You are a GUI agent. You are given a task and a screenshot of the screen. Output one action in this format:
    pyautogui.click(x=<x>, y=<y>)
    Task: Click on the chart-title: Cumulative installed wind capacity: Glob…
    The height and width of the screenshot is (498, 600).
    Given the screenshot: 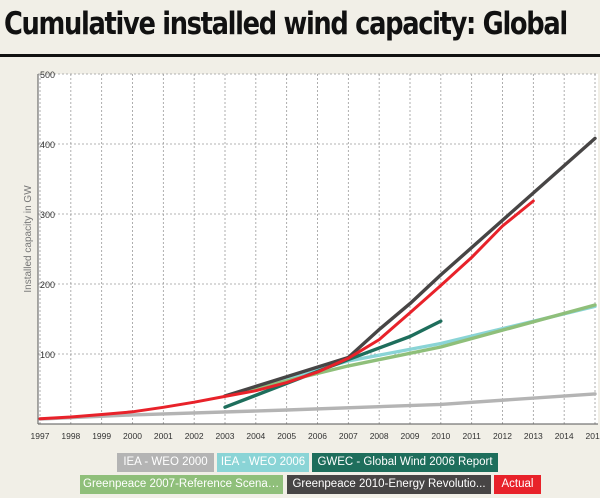 What is the action you would take?
    pyautogui.click(x=286, y=24)
    